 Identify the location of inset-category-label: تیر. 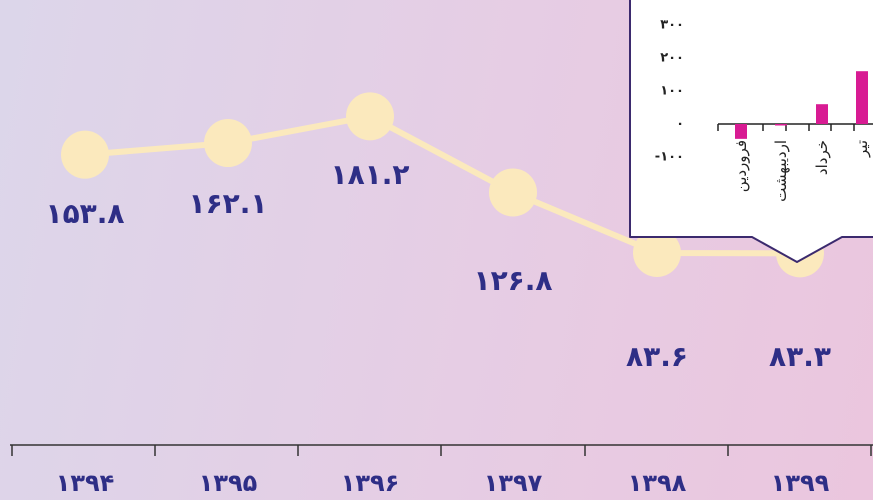
(862, 149).